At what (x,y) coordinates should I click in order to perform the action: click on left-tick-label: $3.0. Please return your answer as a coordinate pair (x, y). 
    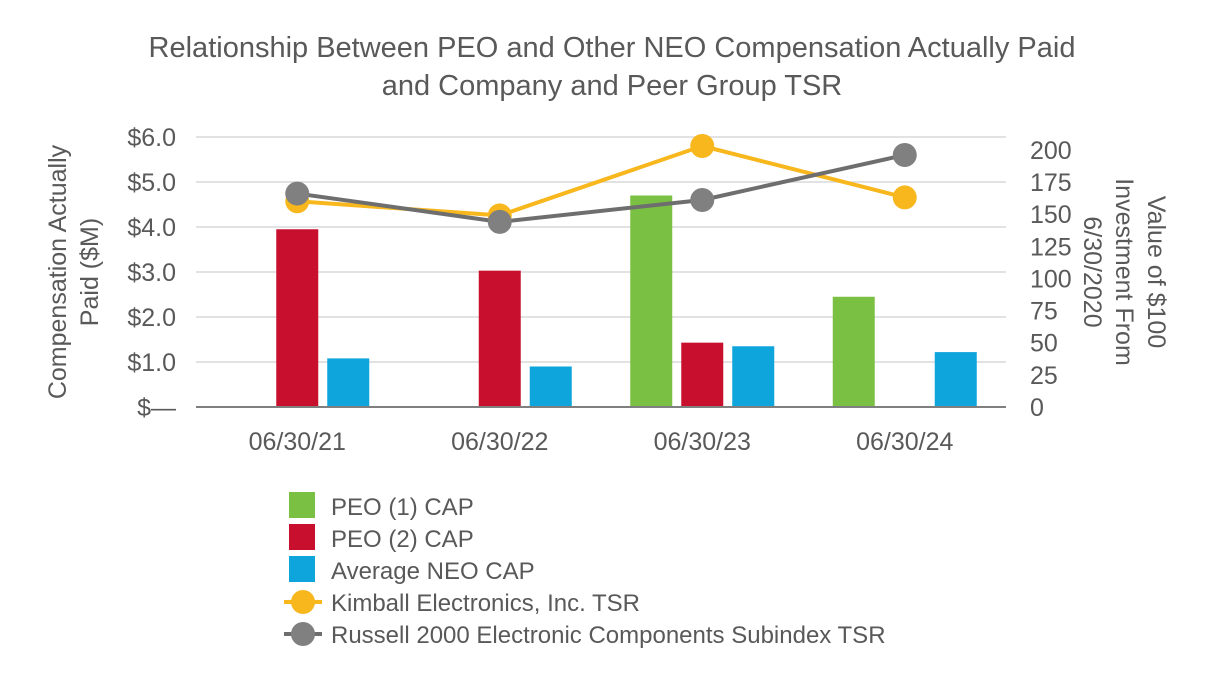
    Looking at the image, I should click on (151, 273).